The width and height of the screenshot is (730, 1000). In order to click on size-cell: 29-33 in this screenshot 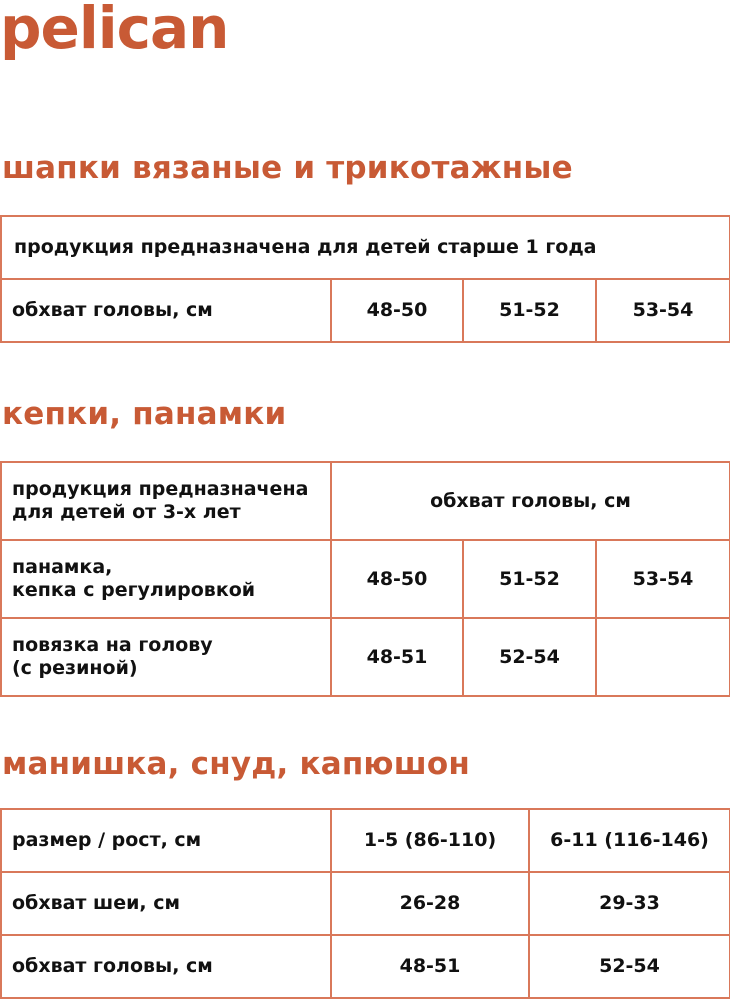, I will do `click(629, 903)`.